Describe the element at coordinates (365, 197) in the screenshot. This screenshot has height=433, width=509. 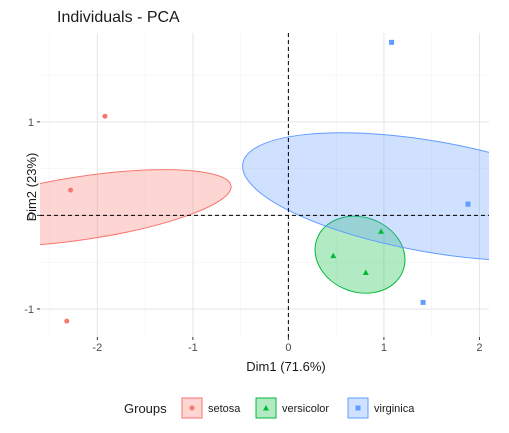
I see `ellipse-virginica` at that location.